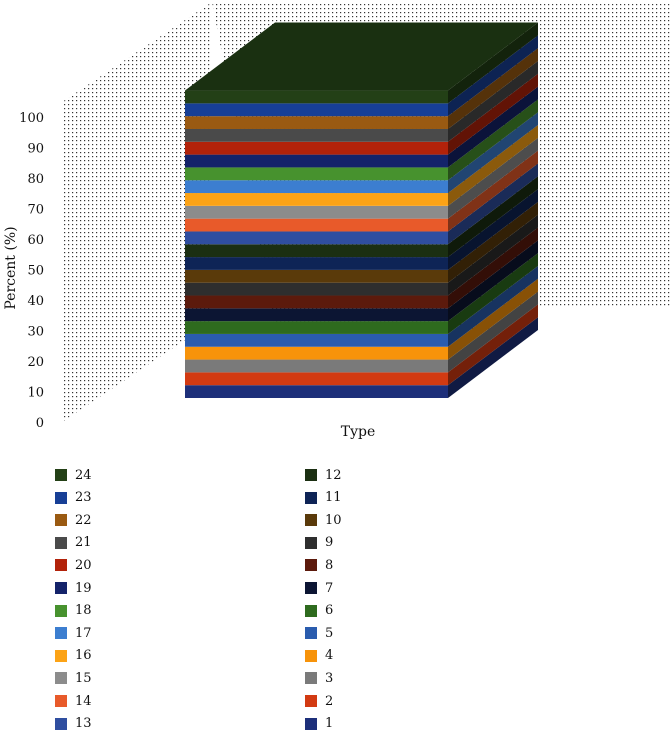 The image size is (672, 732). Describe the element at coordinates (35, 393) in the screenshot. I see `y-tick-label: 10` at that location.